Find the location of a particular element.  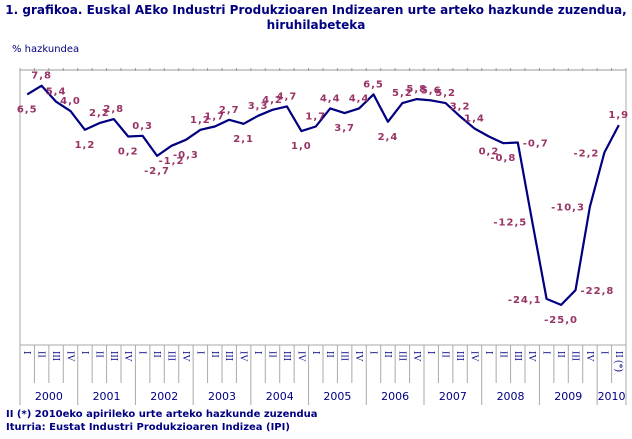

year-tick-label: 2007 is located at coordinates (453, 396).